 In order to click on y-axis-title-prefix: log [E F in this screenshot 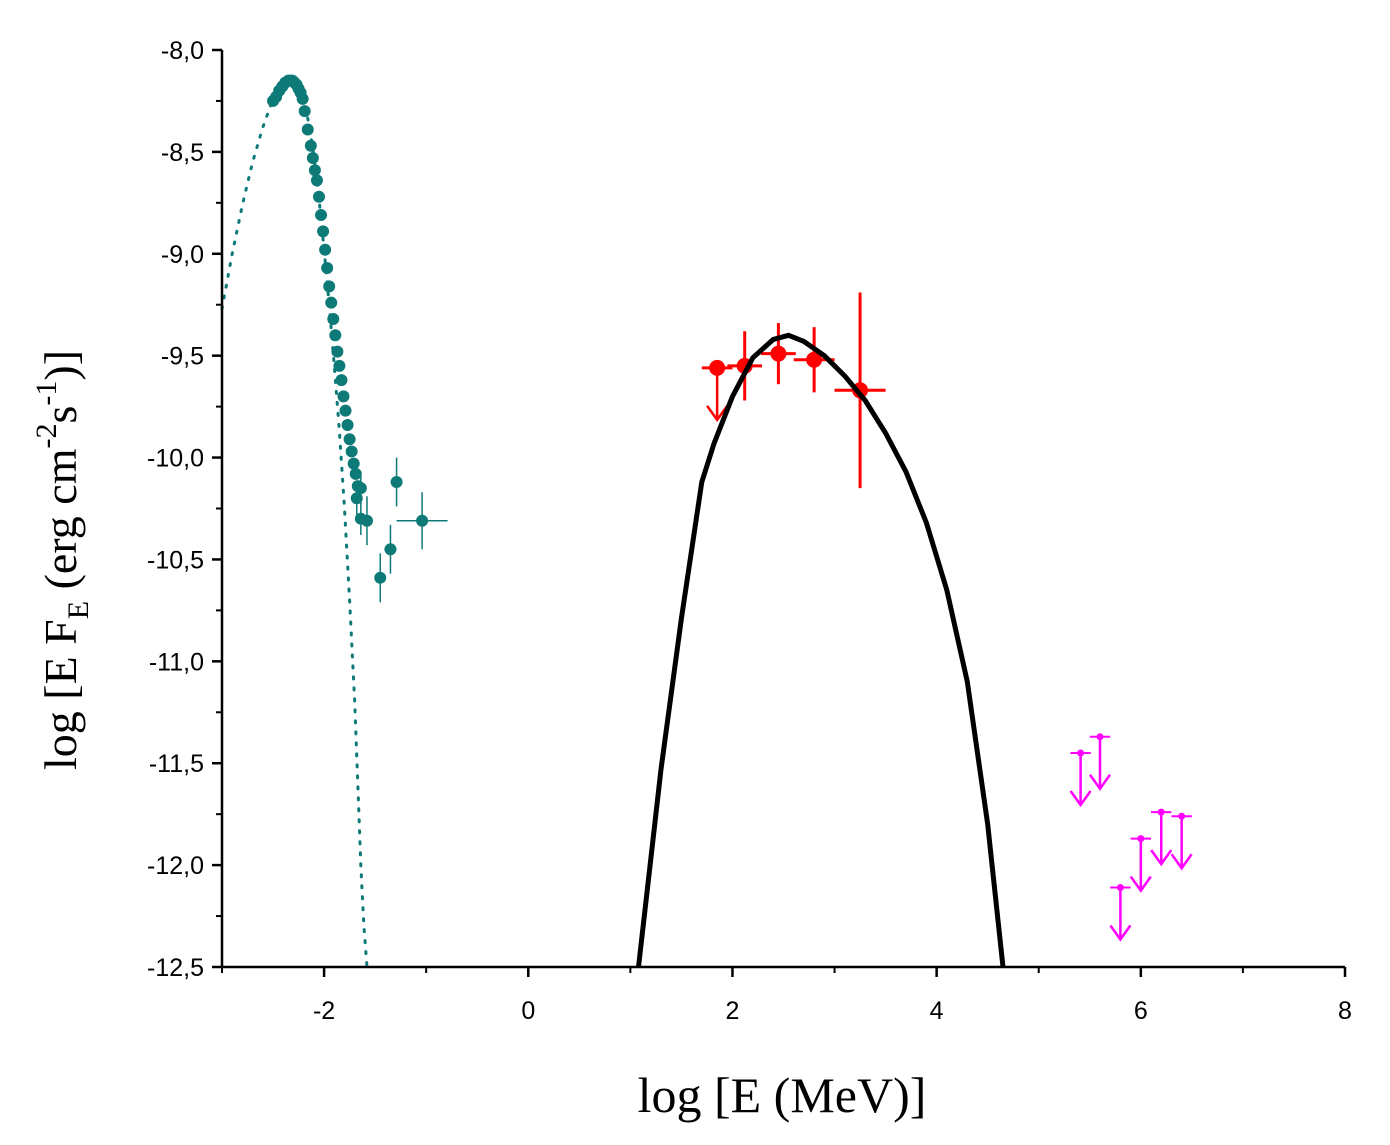, I will do `click(60, 694)`.